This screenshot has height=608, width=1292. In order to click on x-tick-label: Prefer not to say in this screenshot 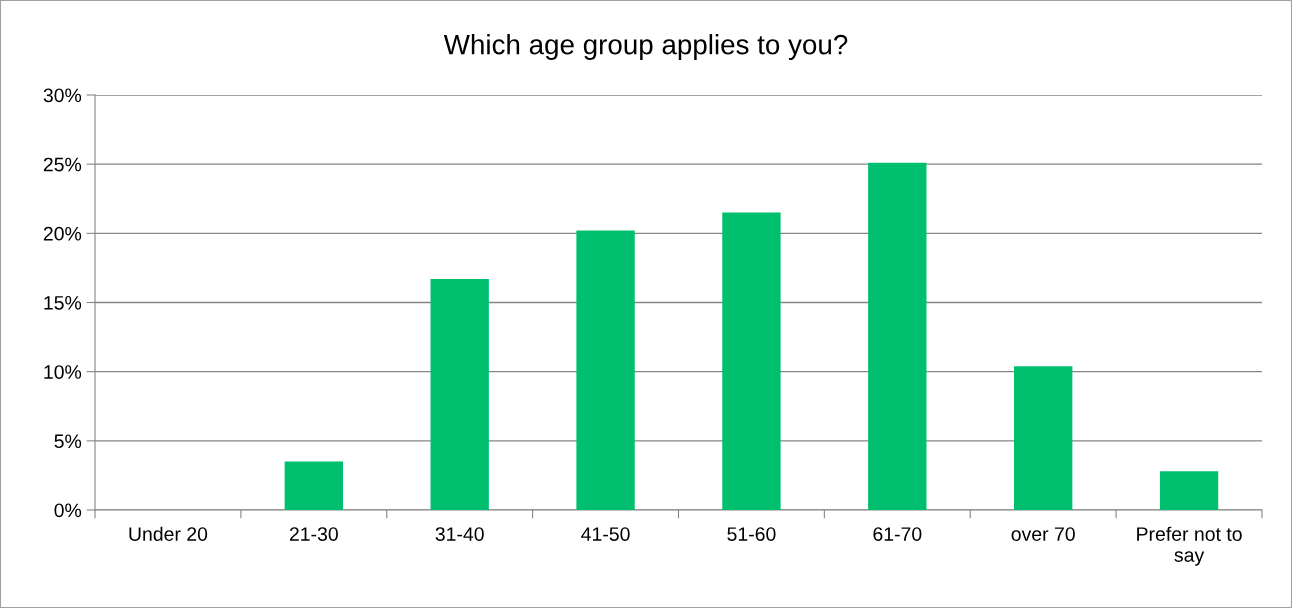, I will do `click(1189, 546)`.